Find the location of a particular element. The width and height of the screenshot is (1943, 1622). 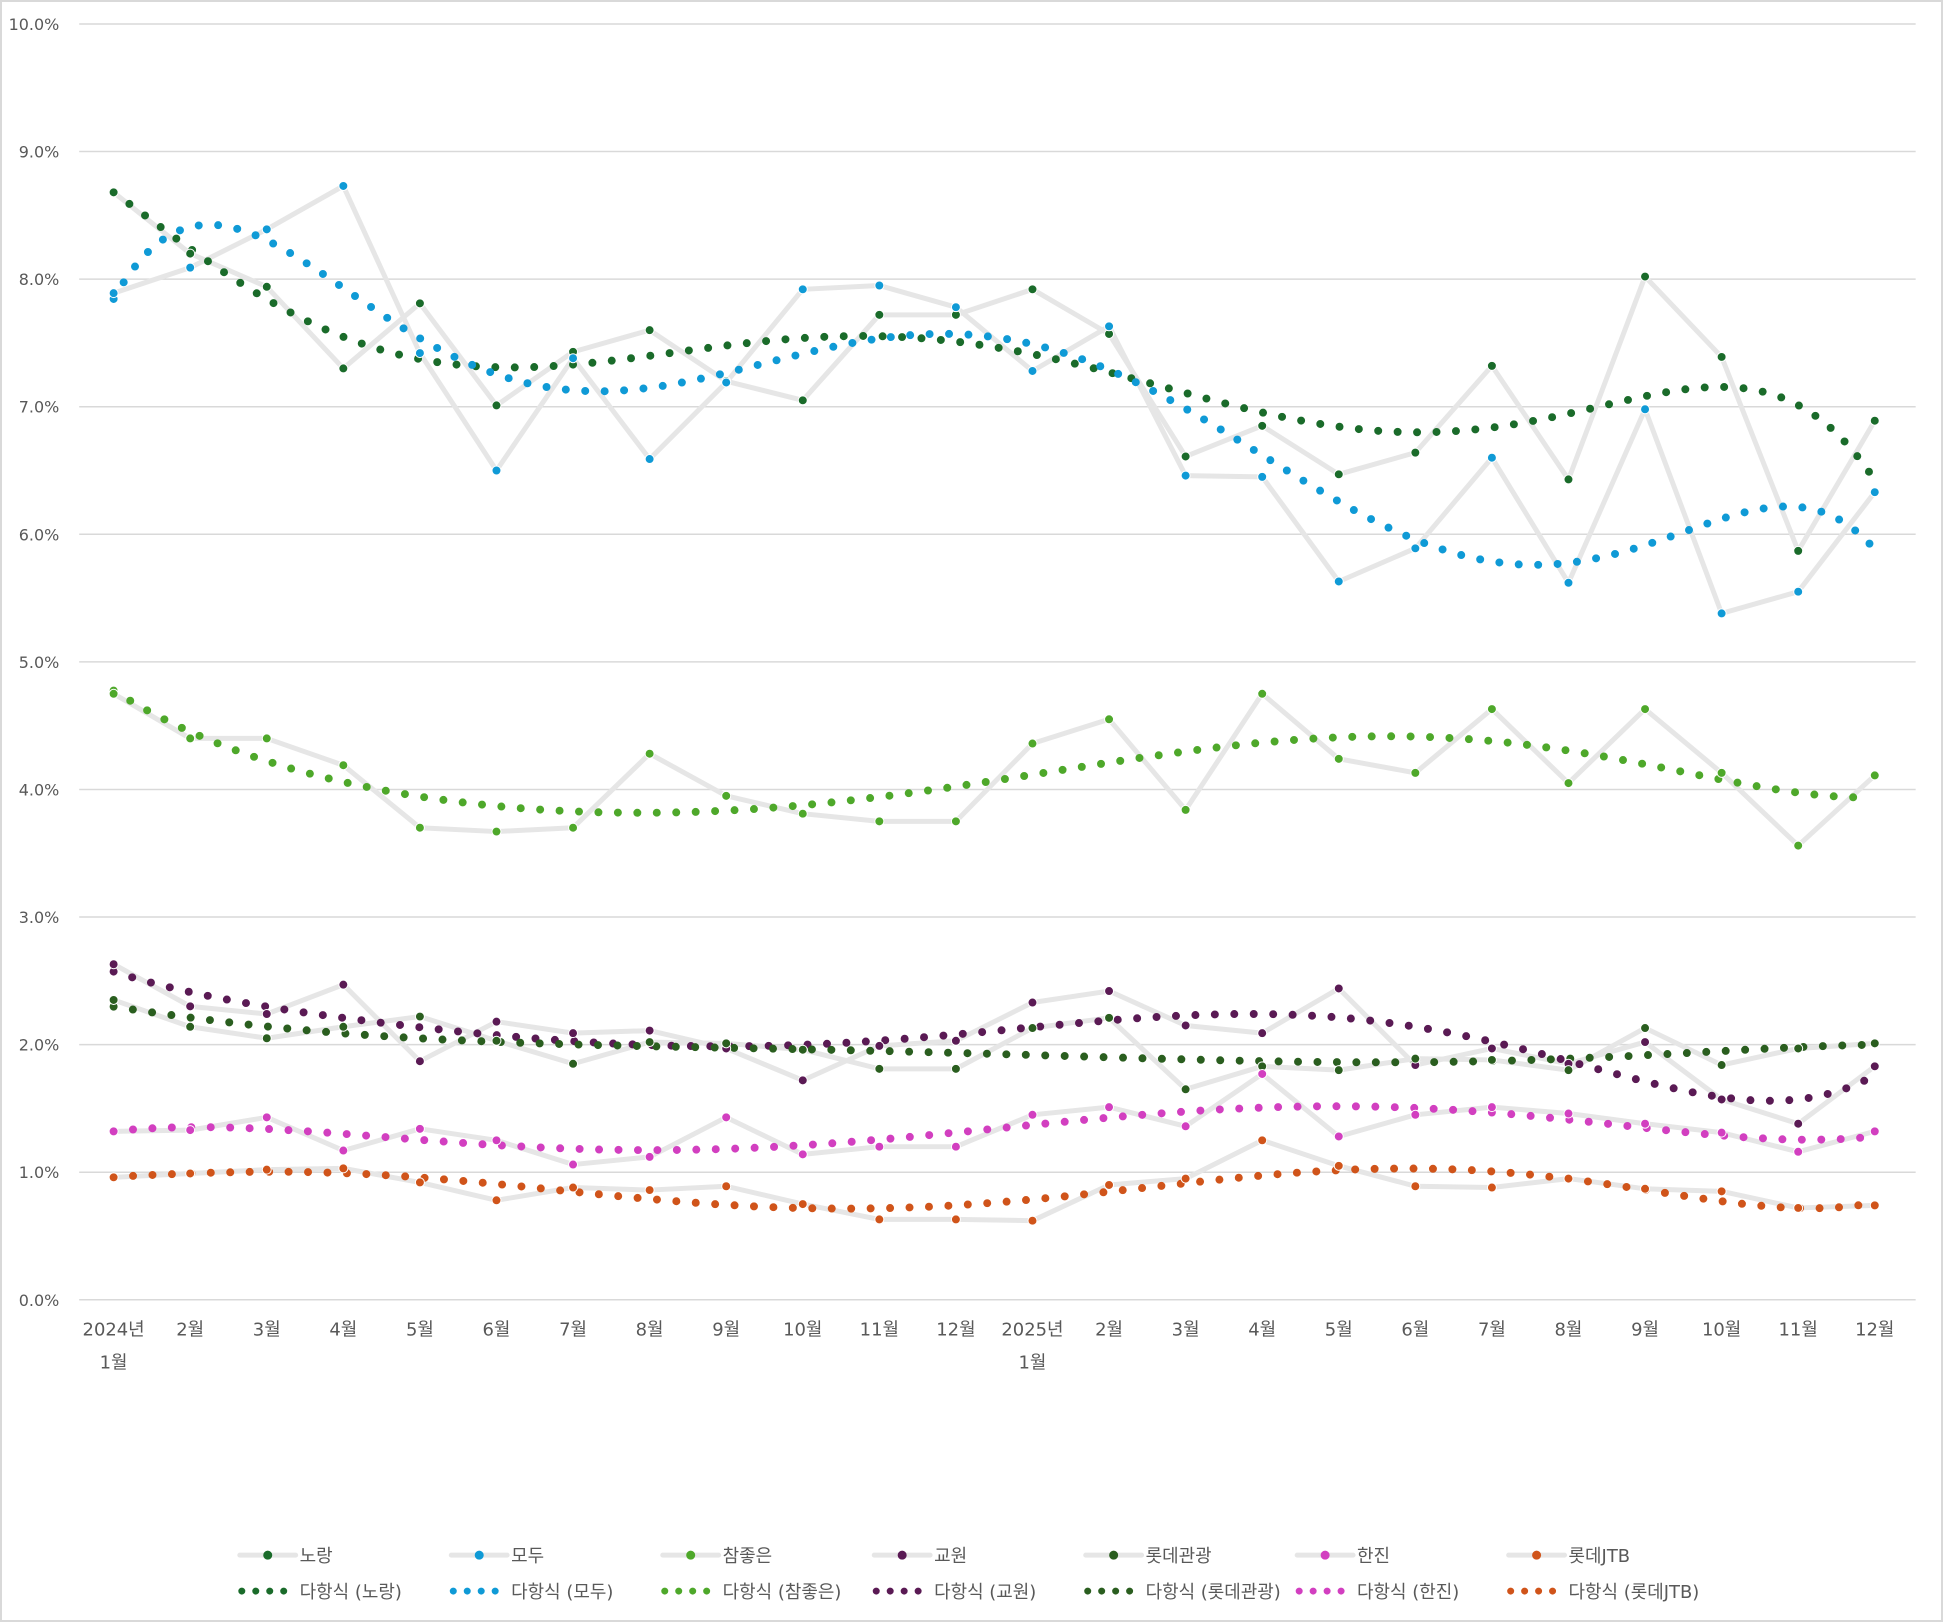

y-tick-label: 1.0% is located at coordinates (39, 1172).